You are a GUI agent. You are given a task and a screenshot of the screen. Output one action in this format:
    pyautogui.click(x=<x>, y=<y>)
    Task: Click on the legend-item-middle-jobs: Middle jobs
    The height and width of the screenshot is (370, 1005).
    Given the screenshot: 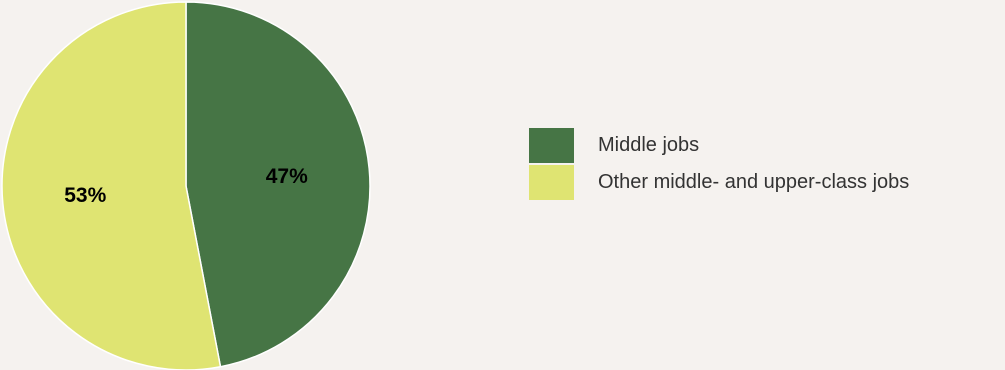 What is the action you would take?
    pyautogui.click(x=719, y=145)
    